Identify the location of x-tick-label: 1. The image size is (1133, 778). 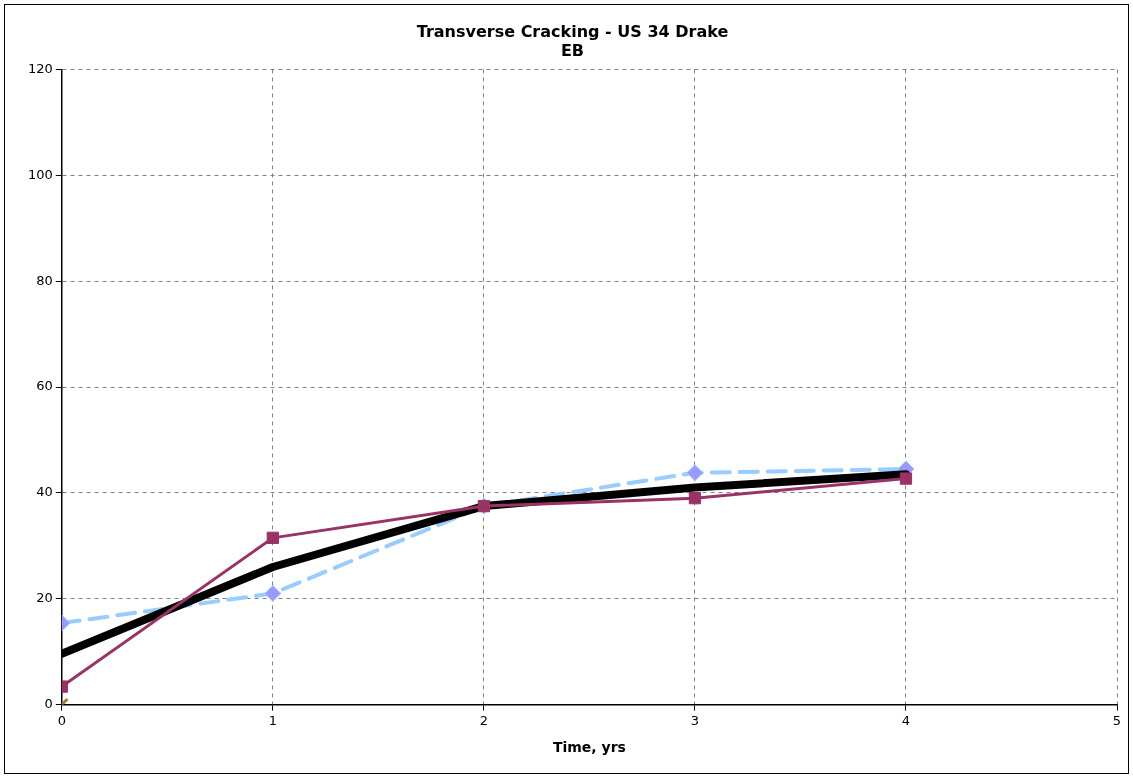
(272, 720).